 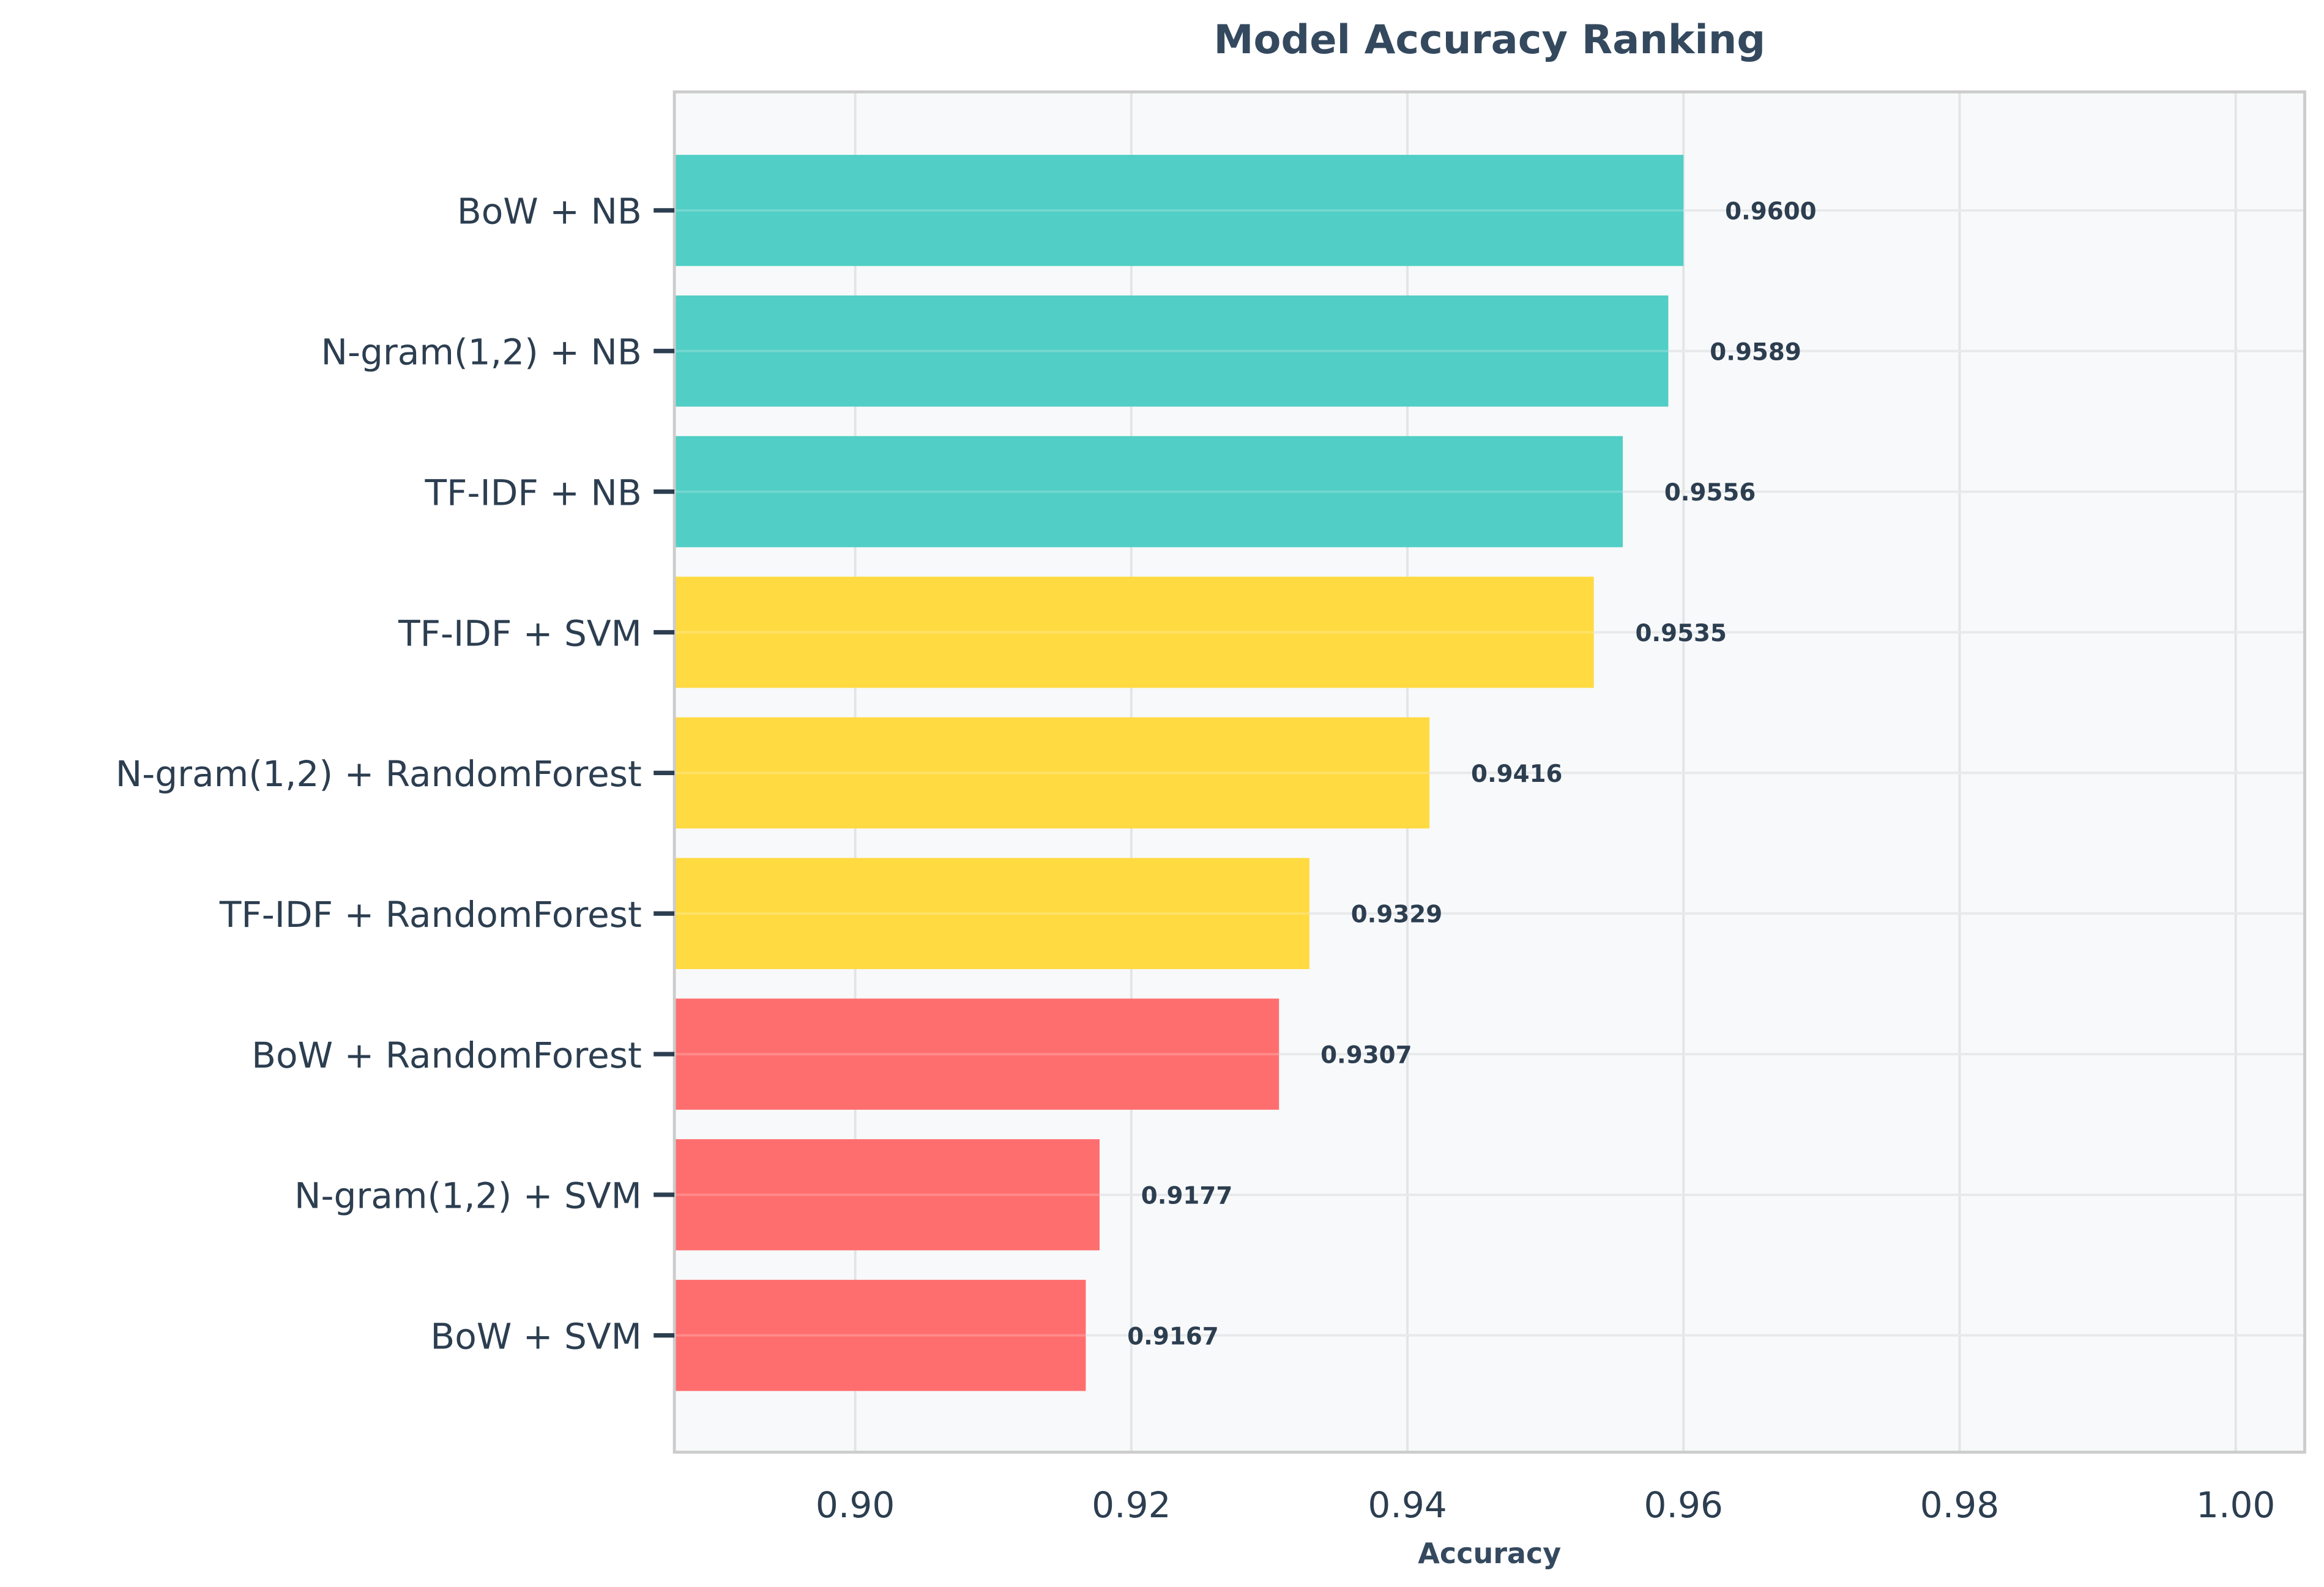 What do you see at coordinates (855, 1505) in the screenshot?
I see `x-tick-label: 0.90` at bounding box center [855, 1505].